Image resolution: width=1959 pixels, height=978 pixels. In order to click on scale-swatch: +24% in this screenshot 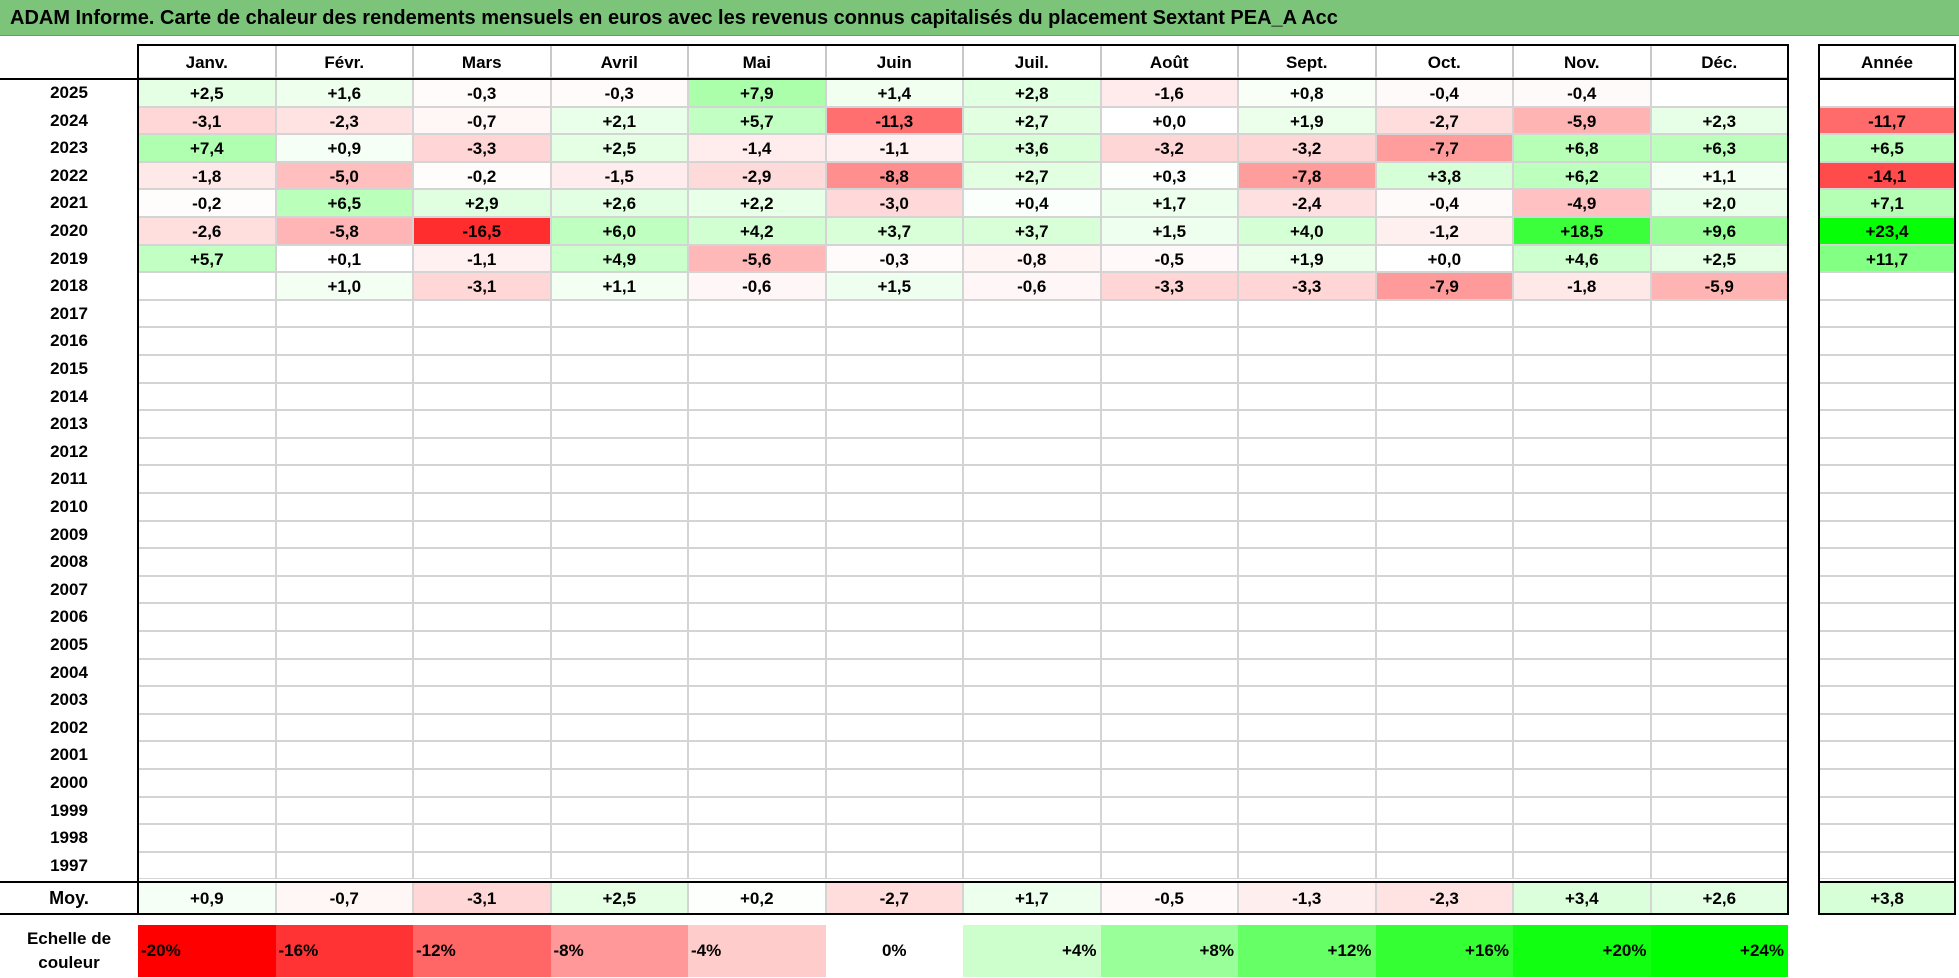, I will do `click(1719, 951)`.